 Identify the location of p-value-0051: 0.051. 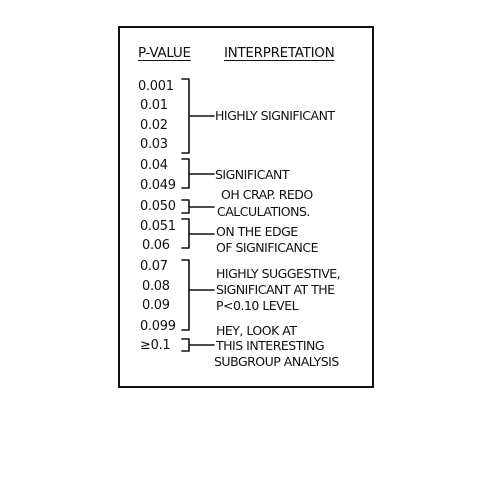
(158, 226).